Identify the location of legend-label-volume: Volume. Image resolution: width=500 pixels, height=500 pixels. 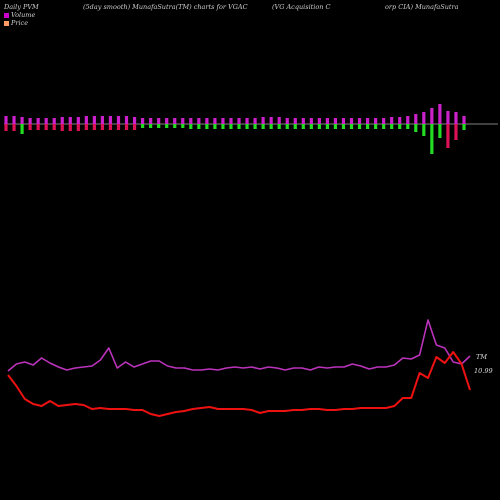
(23, 15).